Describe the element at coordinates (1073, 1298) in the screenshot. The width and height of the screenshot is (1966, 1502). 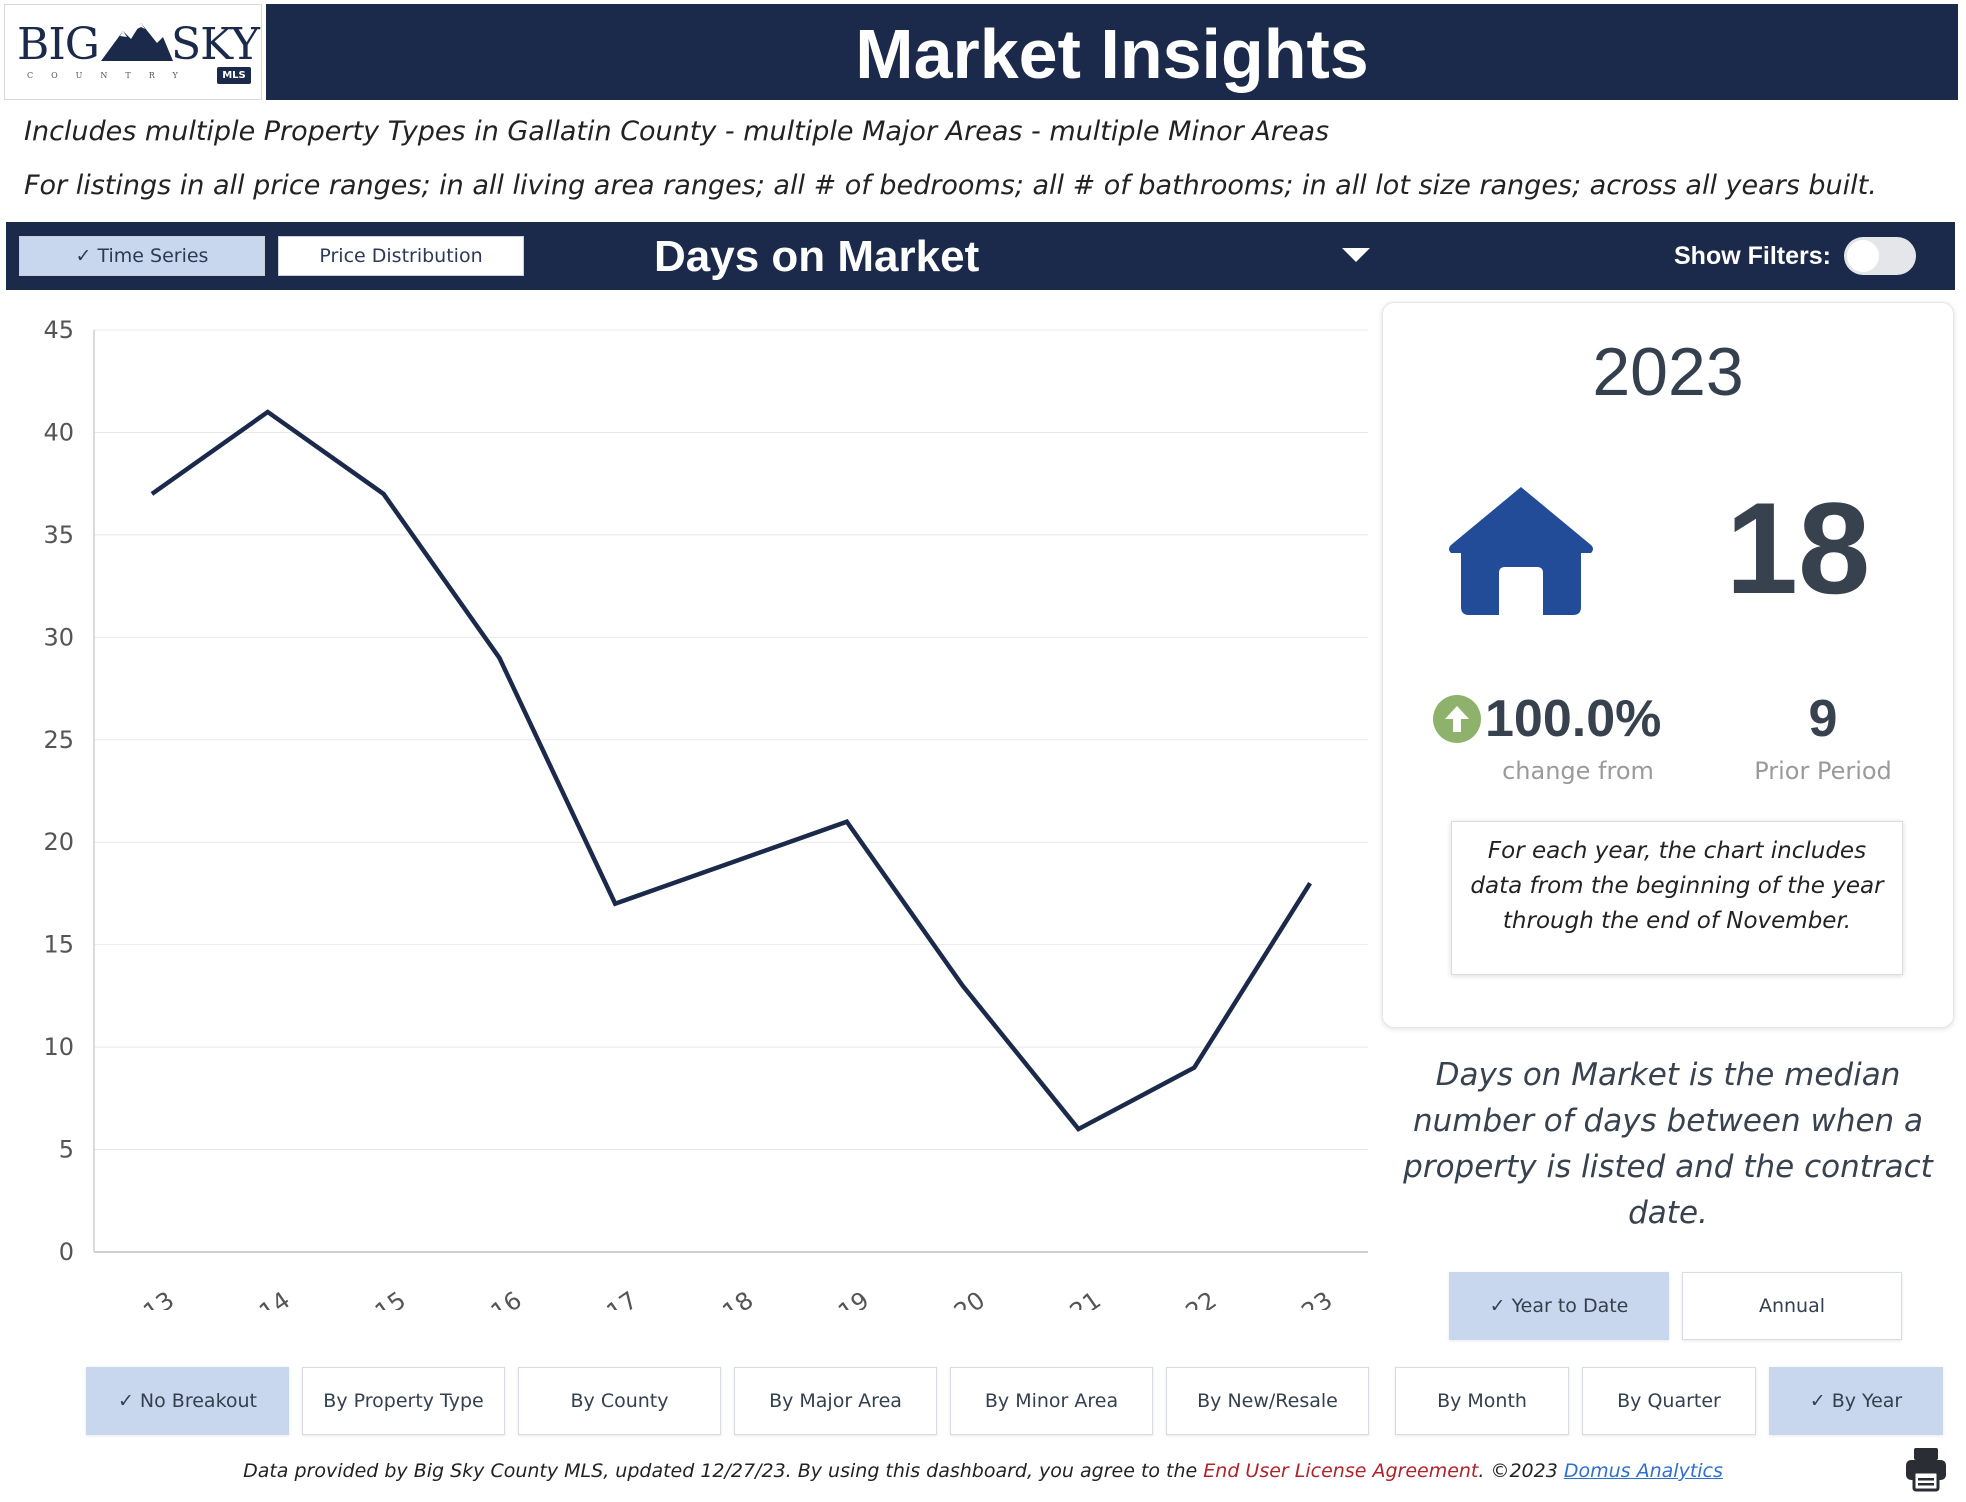
I see `x-tick-label: 2021` at that location.